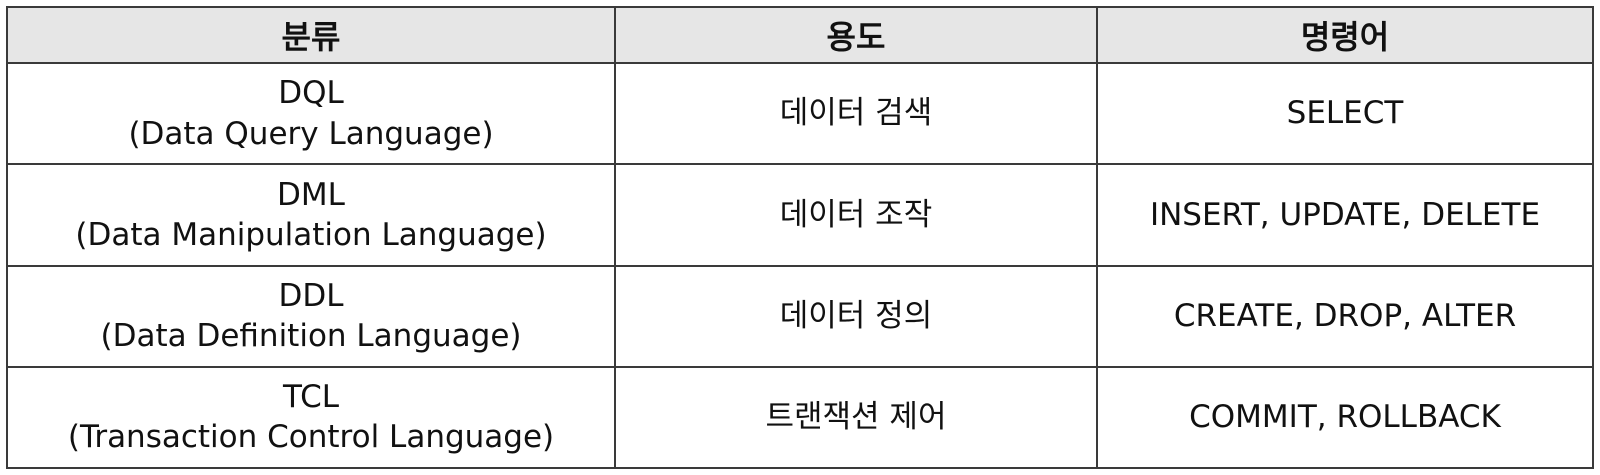 This screenshot has height=475, width=1600. What do you see at coordinates (311, 35) in the screenshot?
I see `header-category: 분류` at bounding box center [311, 35].